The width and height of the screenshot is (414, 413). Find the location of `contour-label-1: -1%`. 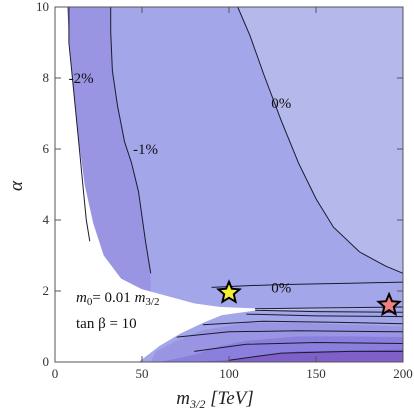

contour-label-1: -1% is located at coordinates (145, 150).